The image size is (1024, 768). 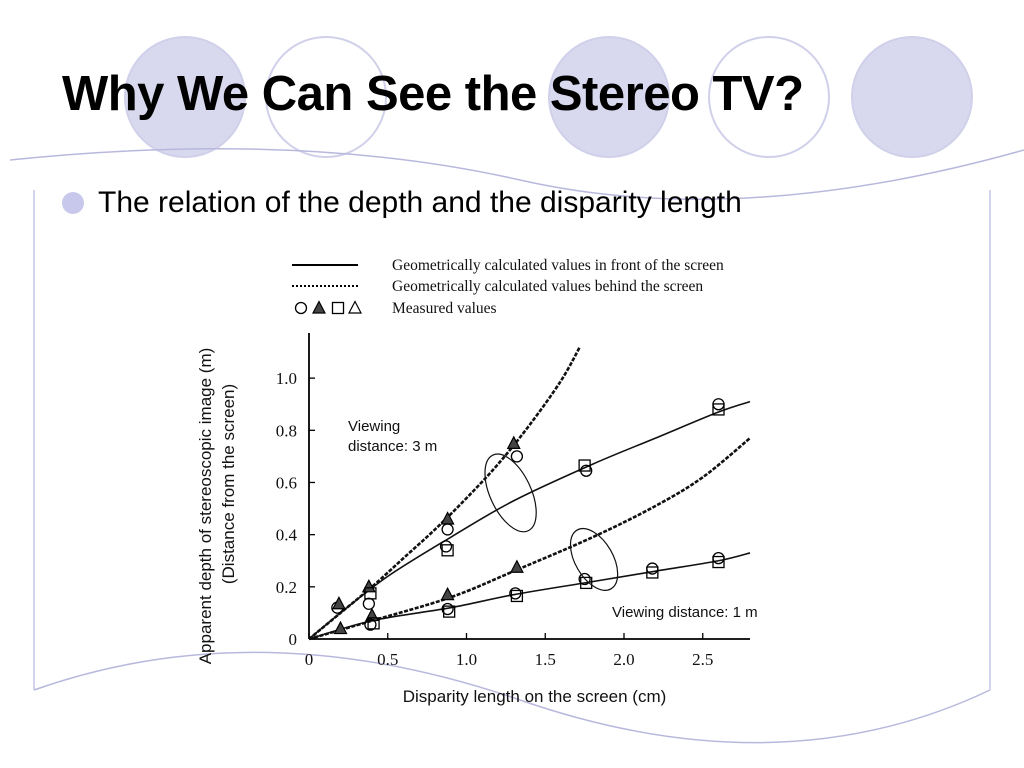 What do you see at coordinates (433, 94) in the screenshot?
I see `slide-title: Why We Can See the Stereo TV?` at bounding box center [433, 94].